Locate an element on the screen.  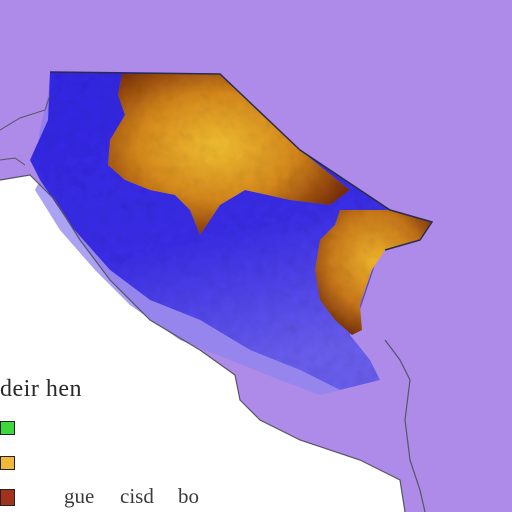
legend-label: cisd is located at coordinates (137, 496).